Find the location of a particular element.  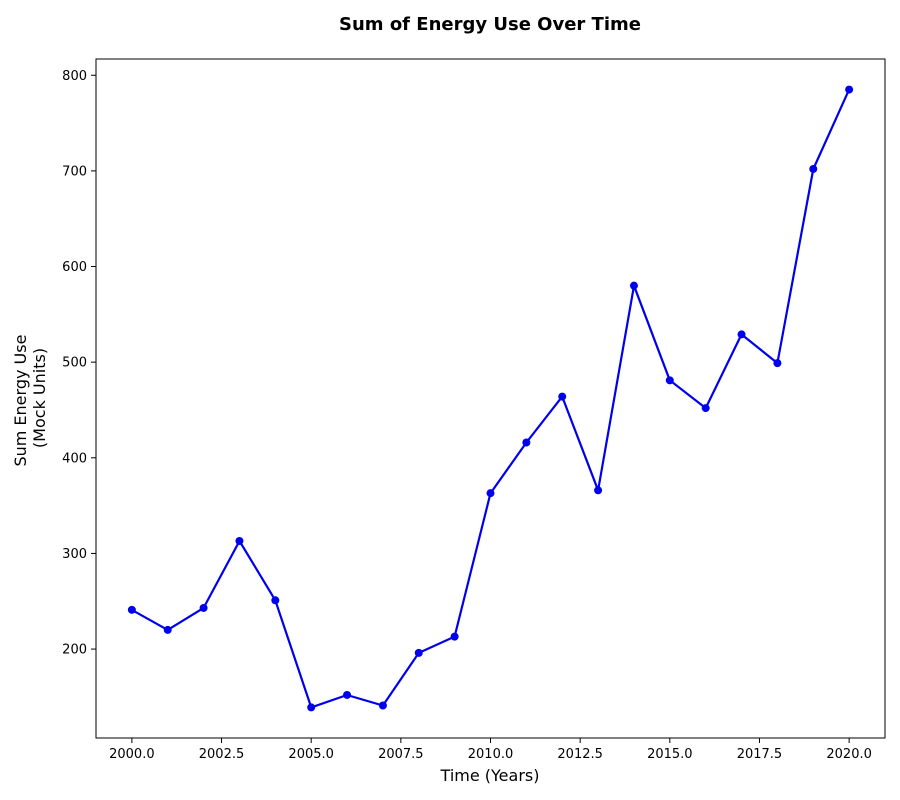

y-tick-label: 800 is located at coordinates (74, 76).